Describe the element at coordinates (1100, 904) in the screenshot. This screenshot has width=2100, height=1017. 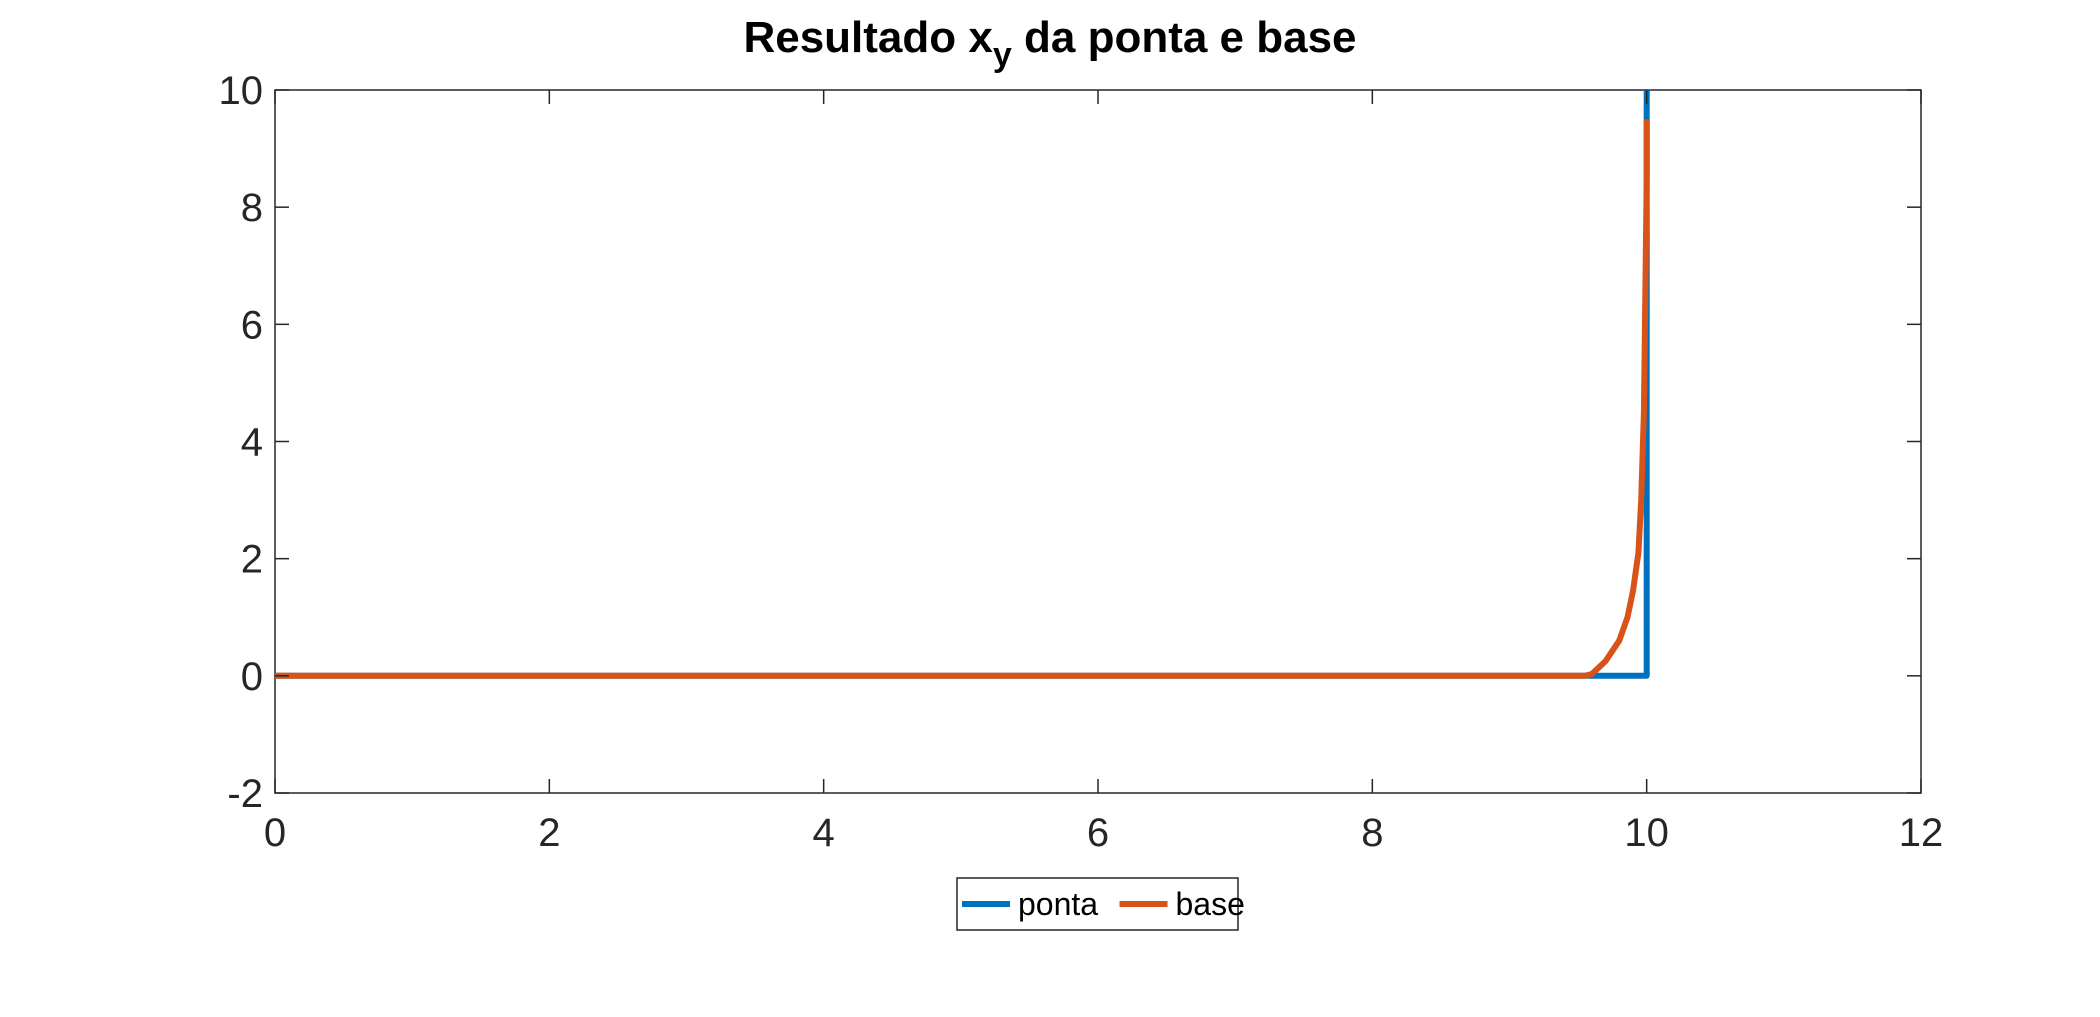
I see `legend: ponta base` at that location.